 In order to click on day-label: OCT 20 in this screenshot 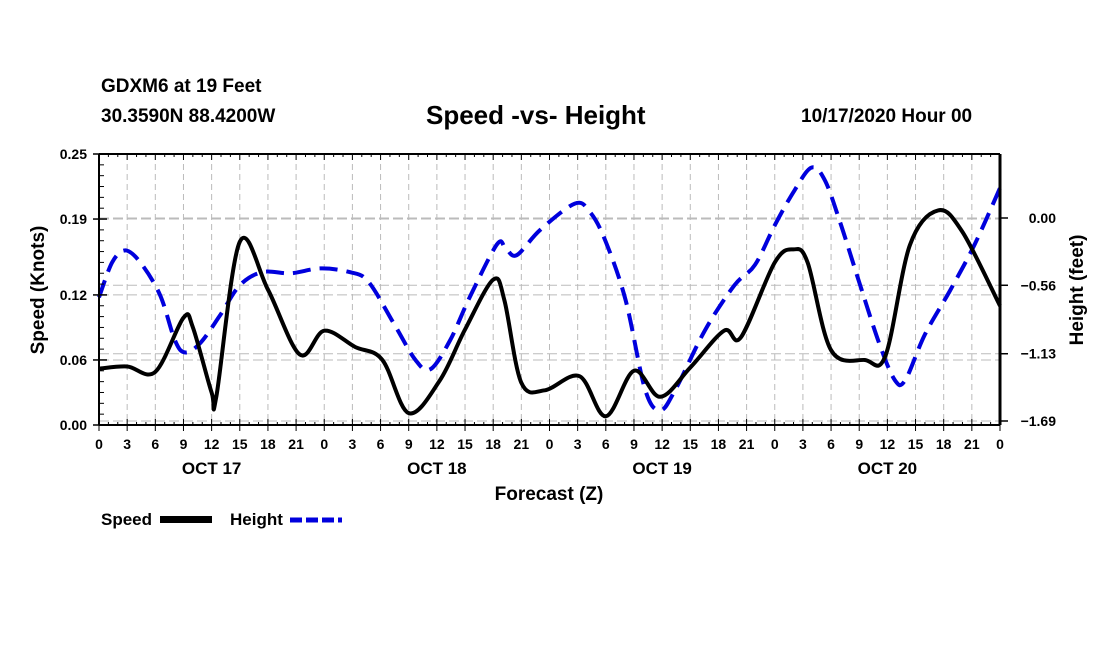, I will do `click(888, 468)`.